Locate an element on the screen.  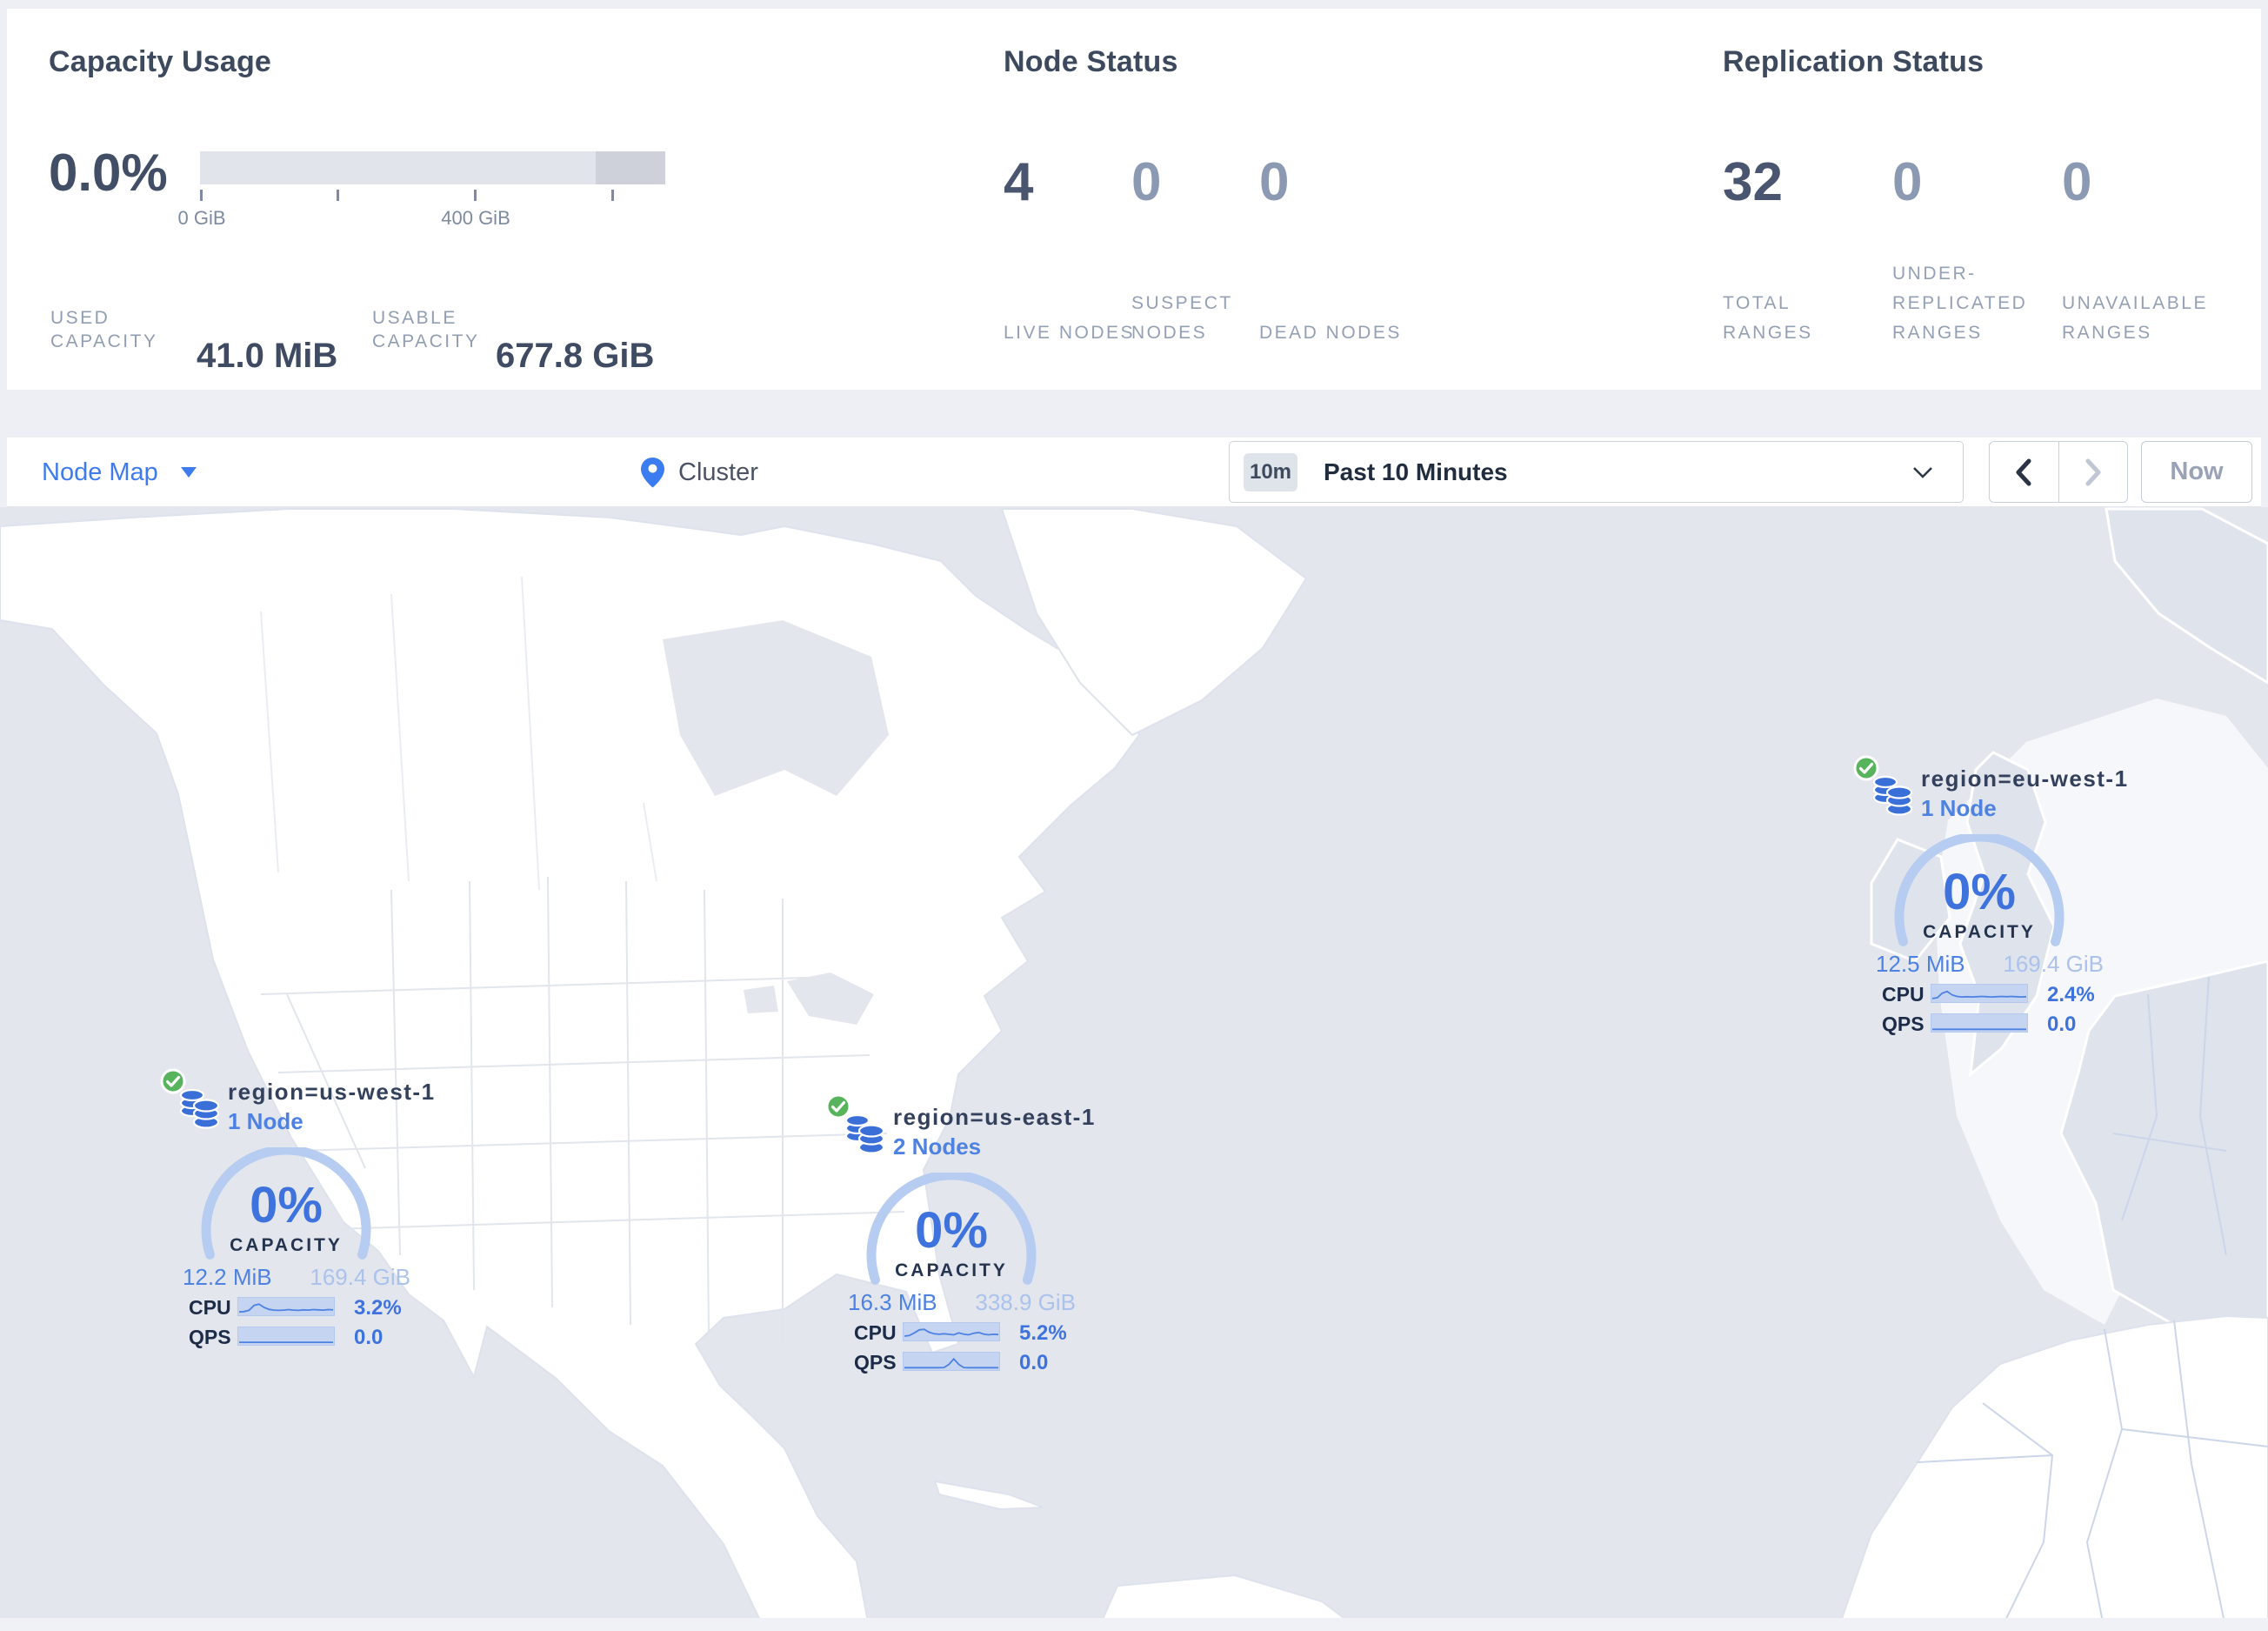
chevron-down-icon is located at coordinates (1922, 472).